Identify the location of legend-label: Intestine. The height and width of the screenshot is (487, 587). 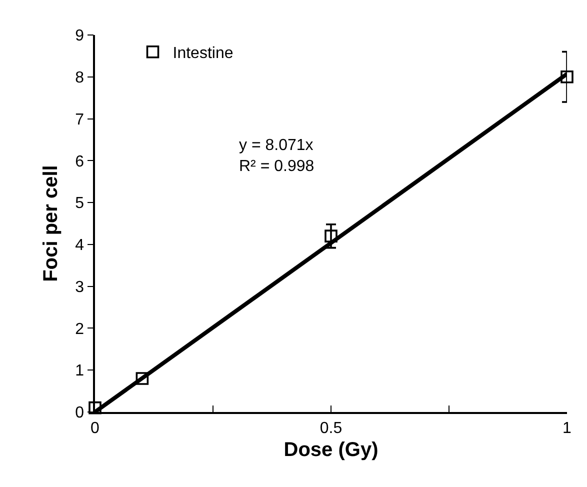
(203, 53).